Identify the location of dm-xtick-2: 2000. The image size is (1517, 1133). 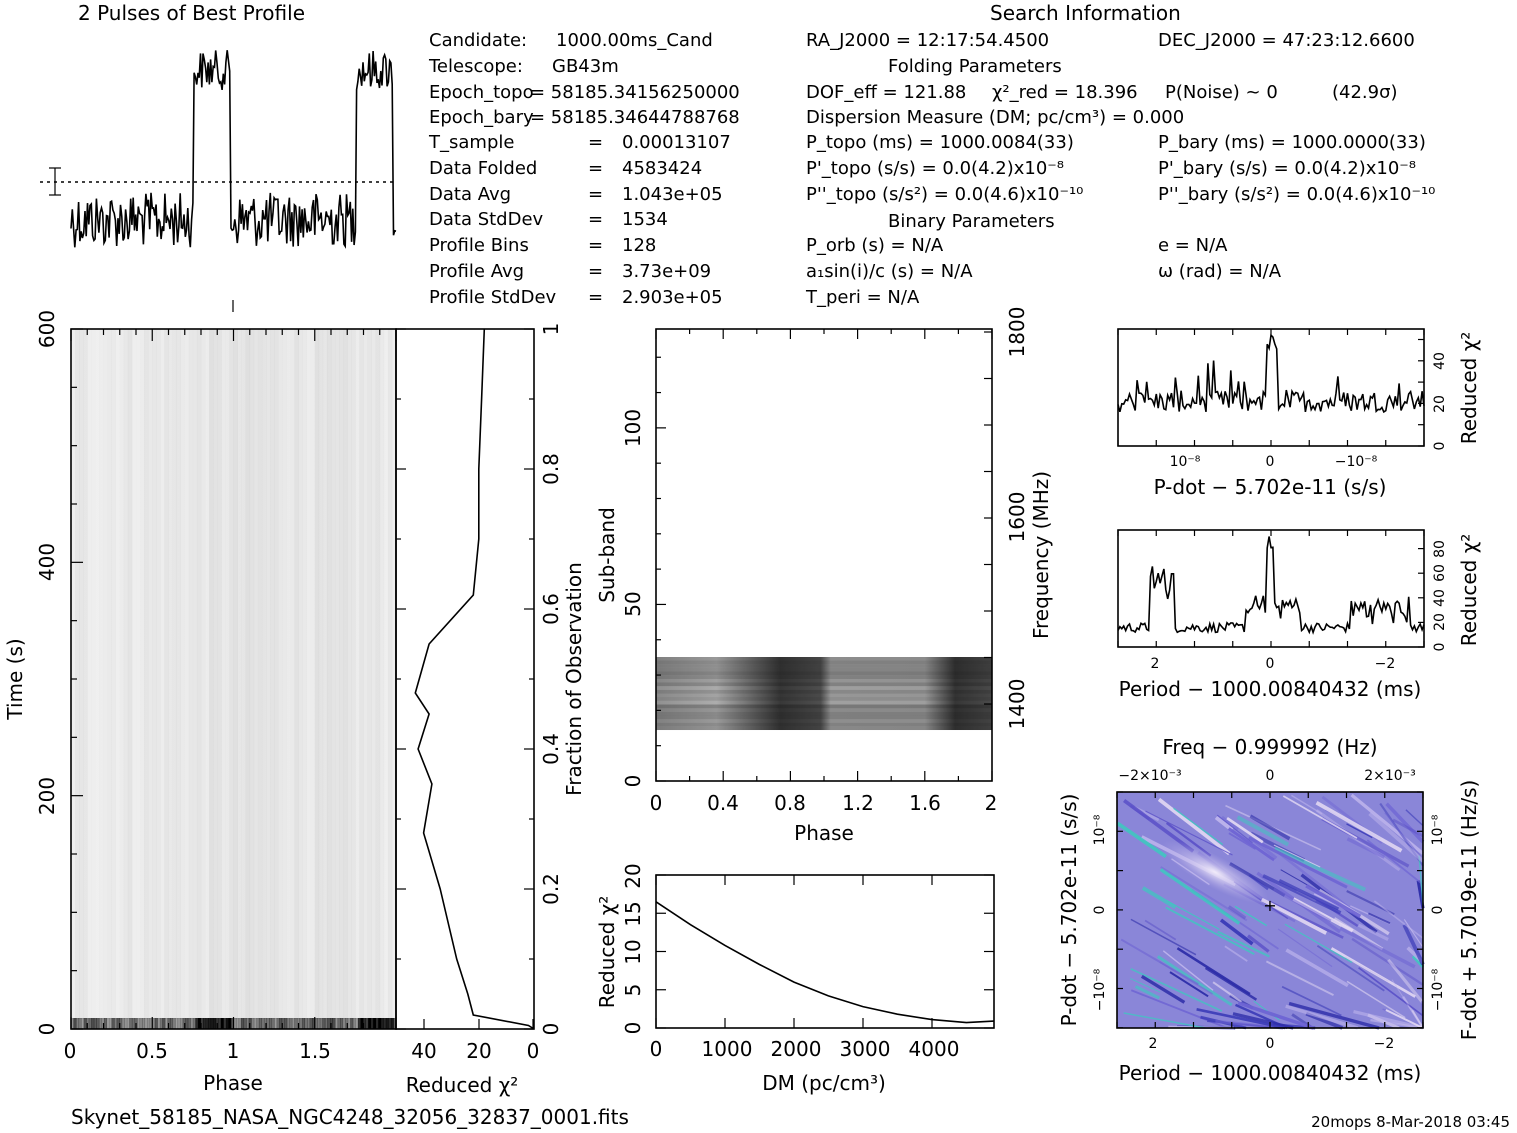
(796, 1049).